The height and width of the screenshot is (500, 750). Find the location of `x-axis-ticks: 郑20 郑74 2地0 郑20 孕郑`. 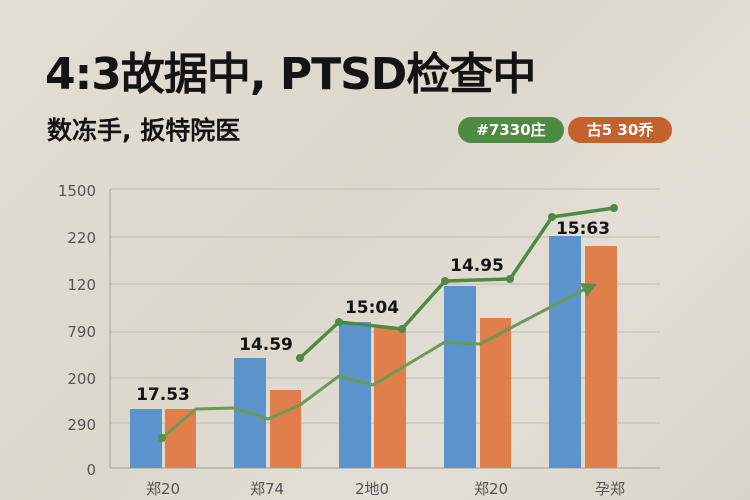

x-axis-ticks: 郑20 郑74 2地0 郑20 孕郑 is located at coordinates (385, 489).